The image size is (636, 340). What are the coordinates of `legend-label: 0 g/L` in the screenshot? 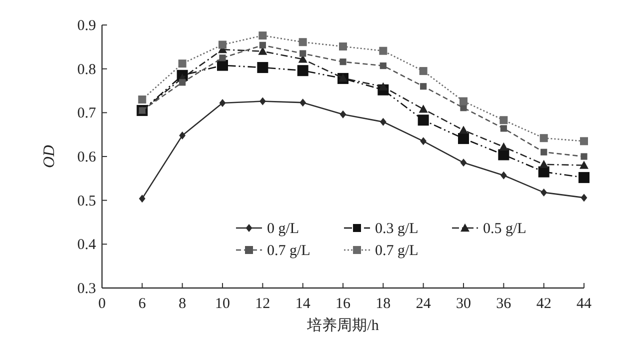 It's located at (283, 229).